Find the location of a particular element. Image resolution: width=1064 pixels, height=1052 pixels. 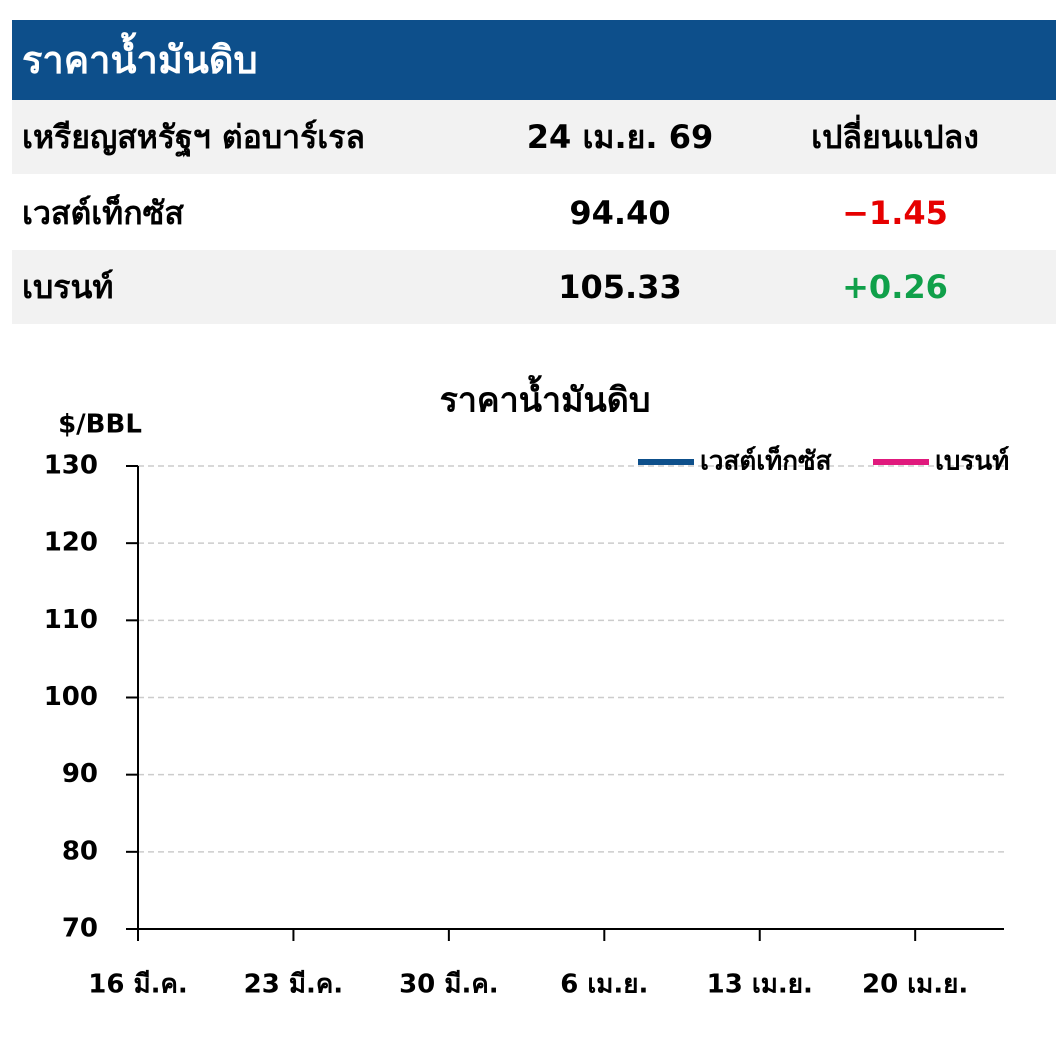

column-header: เปลี่ยนแปลง is located at coordinates (895, 137).